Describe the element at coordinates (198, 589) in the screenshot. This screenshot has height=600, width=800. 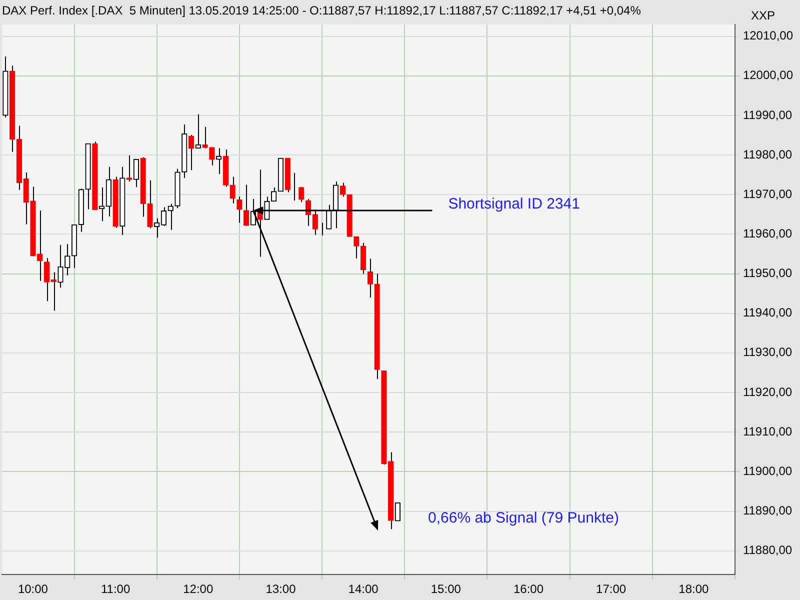
I see `x-tick-label: 12:00` at that location.